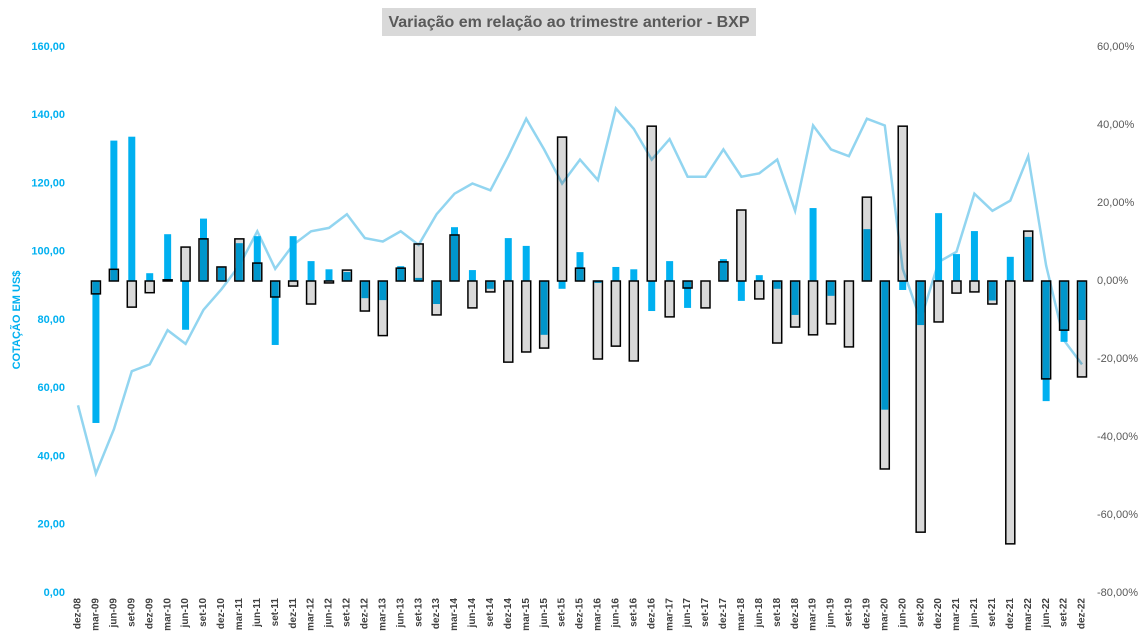 This screenshot has height=643, width=1139. Describe the element at coordinates (920, 612) in the screenshot. I see `x-tick-label: set-20` at that location.